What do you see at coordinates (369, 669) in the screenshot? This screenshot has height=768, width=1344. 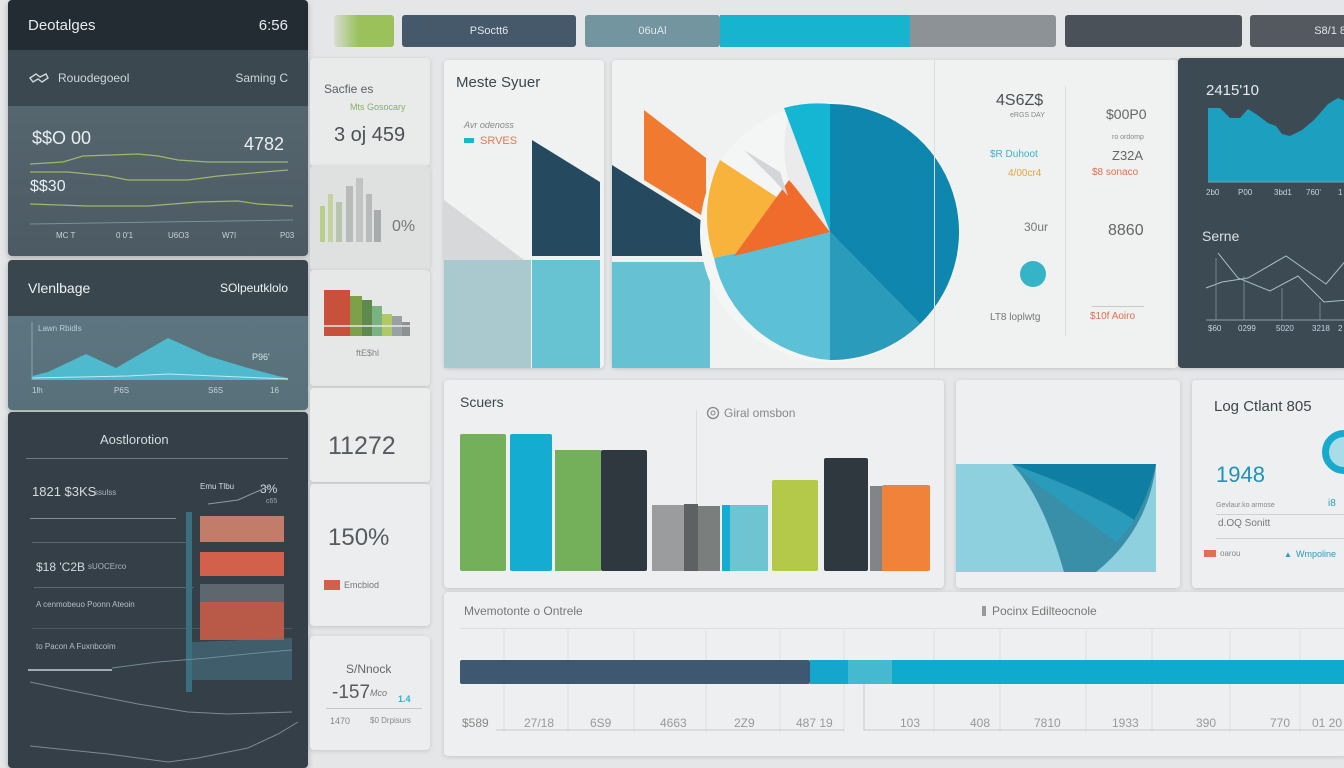 I see `mini-card-title: S/Nnock` at bounding box center [369, 669].